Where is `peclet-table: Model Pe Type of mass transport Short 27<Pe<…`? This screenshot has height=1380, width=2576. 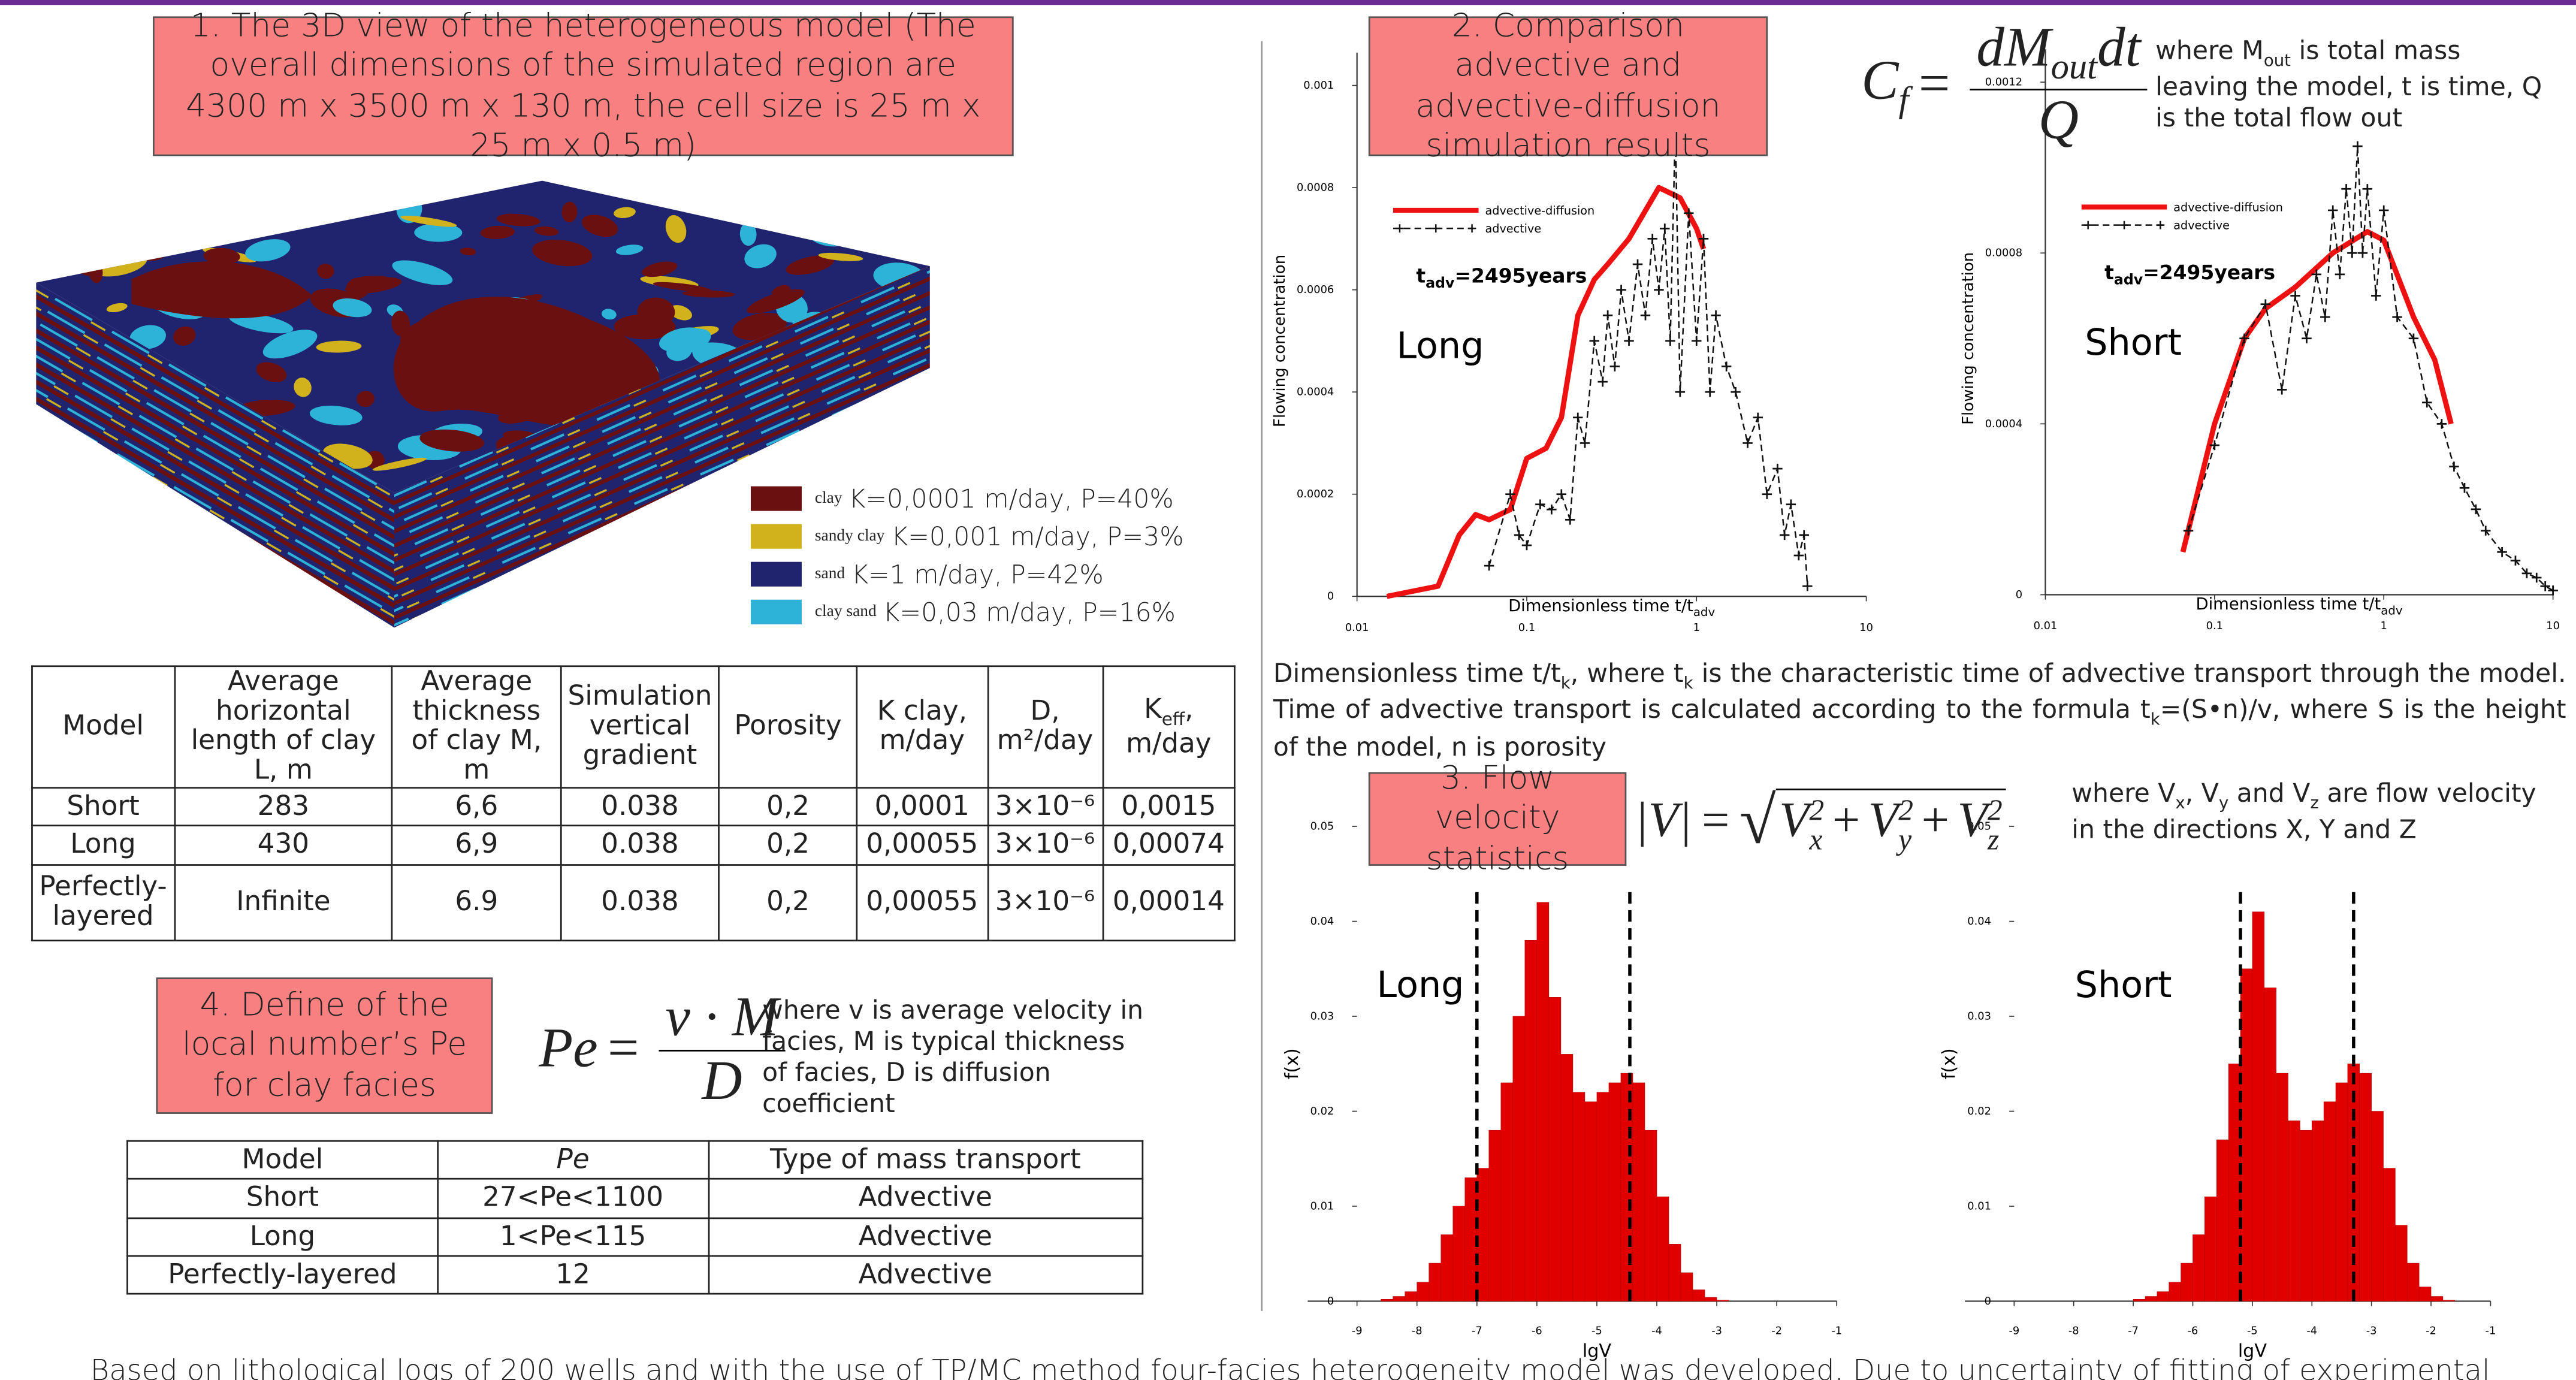
peclet-table: Model Pe Type of mass transport Short 27<Pe<… is located at coordinates (635, 1217).